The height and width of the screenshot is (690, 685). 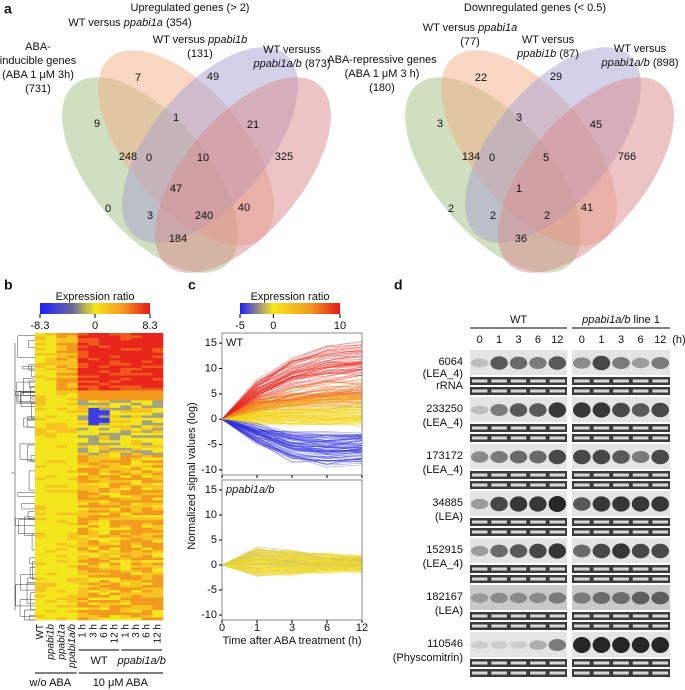 I want to click on x-tick-label: 1, so click(x=257, y=628).